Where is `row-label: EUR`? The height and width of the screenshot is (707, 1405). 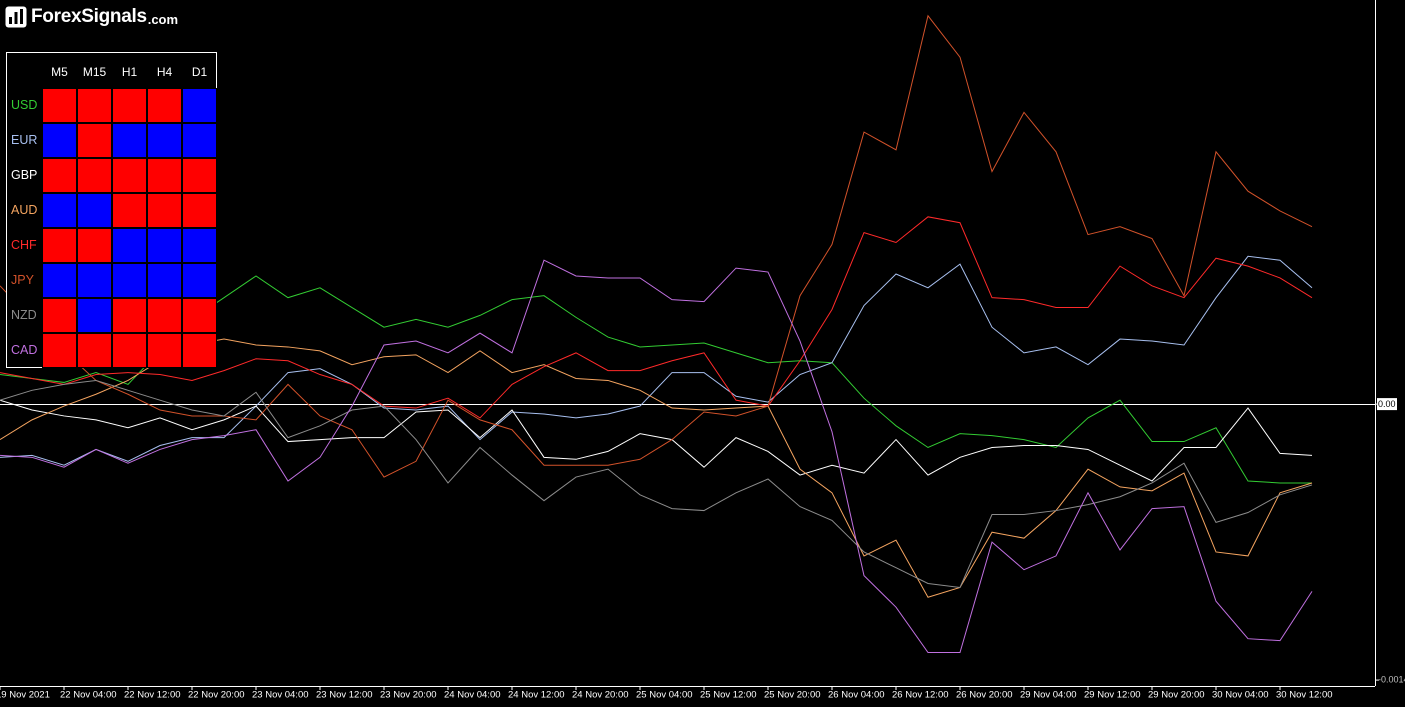 row-label: EUR is located at coordinates (24, 140).